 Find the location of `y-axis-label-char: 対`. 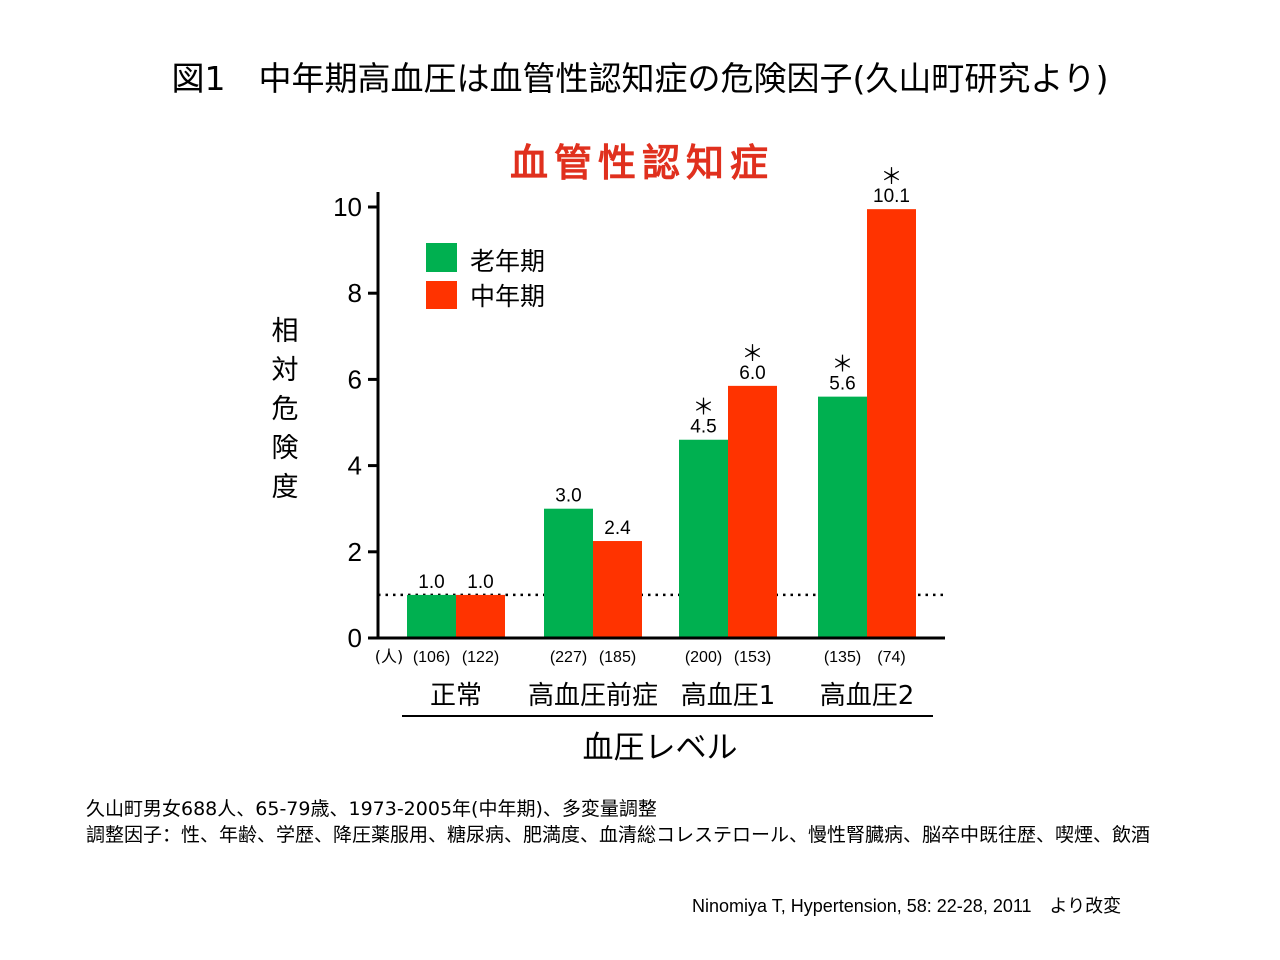

y-axis-label-char: 対 is located at coordinates (285, 370).